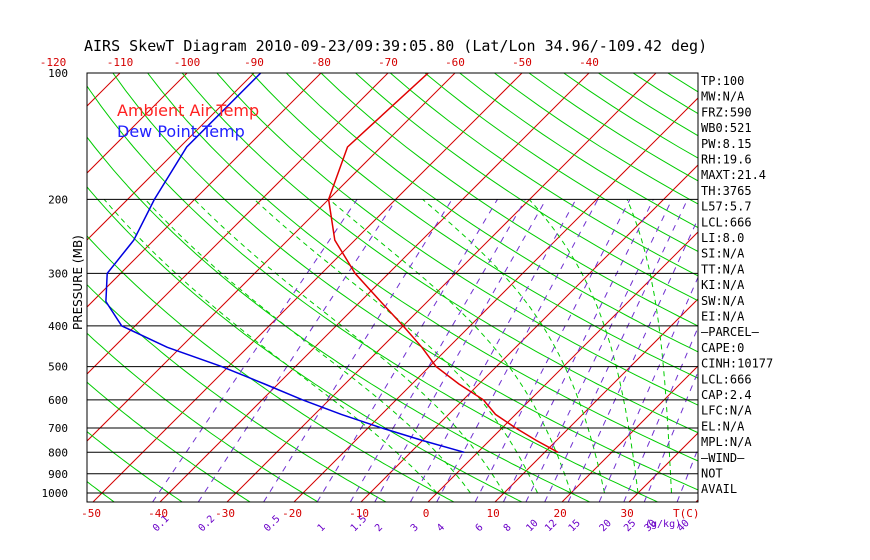  What do you see at coordinates (723, 269) in the screenshot?
I see `side-panel-item: TT:N/A` at bounding box center [723, 269].